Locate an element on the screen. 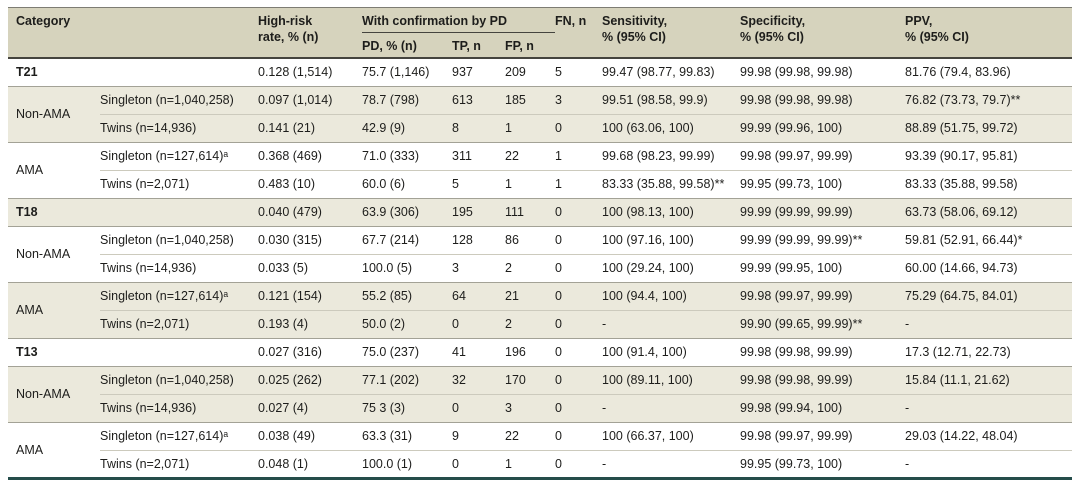 The image size is (1080, 492). cell-high-risk-rate: 0.193 (4) is located at coordinates (310, 323).